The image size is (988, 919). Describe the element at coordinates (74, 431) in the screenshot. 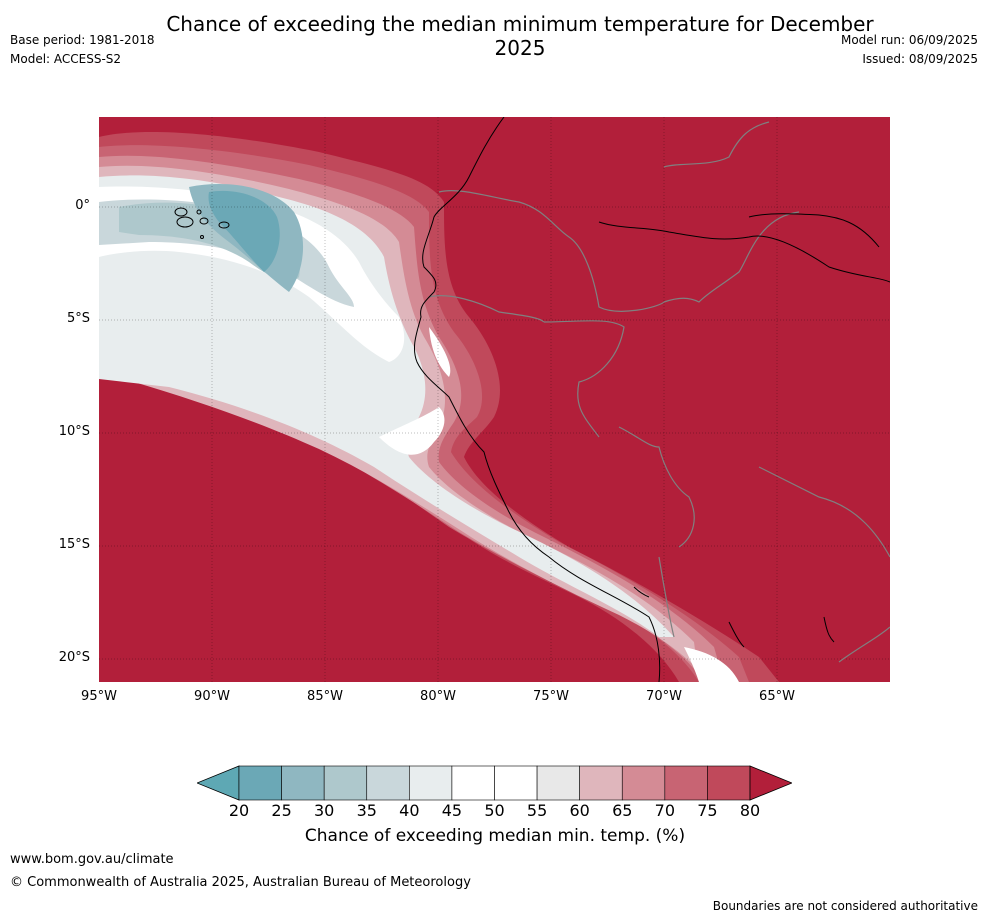

I see `lat-label-10s: 10°S` at that location.